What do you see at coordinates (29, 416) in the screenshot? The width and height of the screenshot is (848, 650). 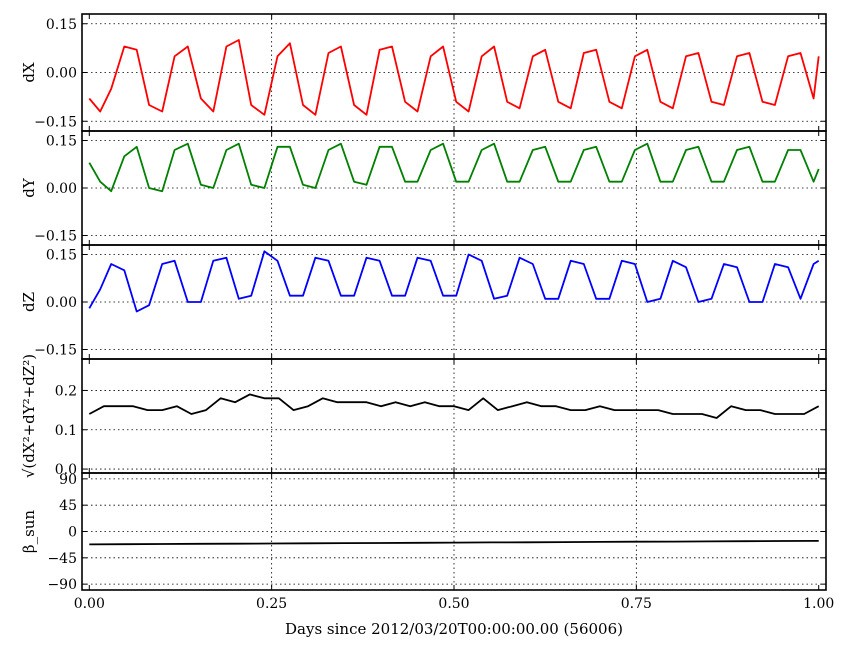 I see `y-axis-label: √(dX²+dY²+dZ²)` at bounding box center [29, 416].